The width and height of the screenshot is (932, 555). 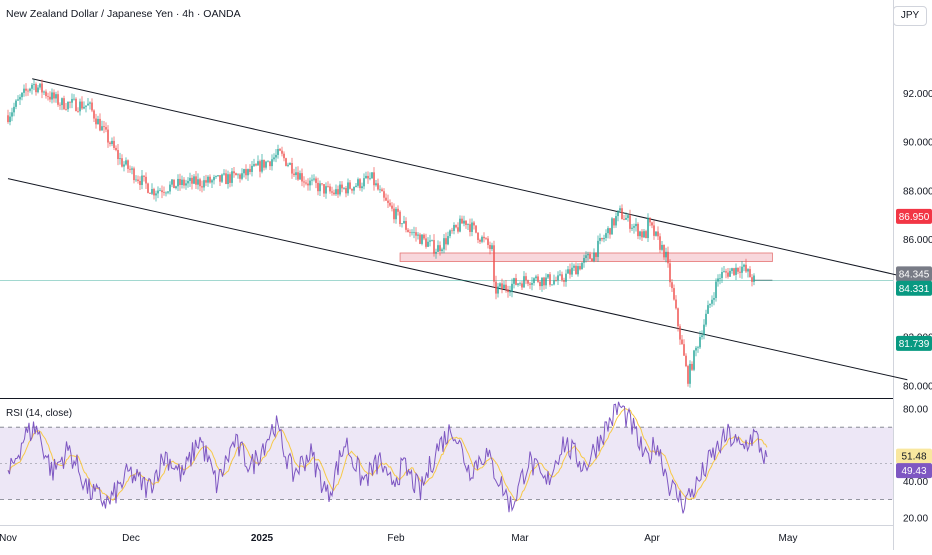 I want to click on rsi-title: RSI (14, close), so click(x=39, y=413).